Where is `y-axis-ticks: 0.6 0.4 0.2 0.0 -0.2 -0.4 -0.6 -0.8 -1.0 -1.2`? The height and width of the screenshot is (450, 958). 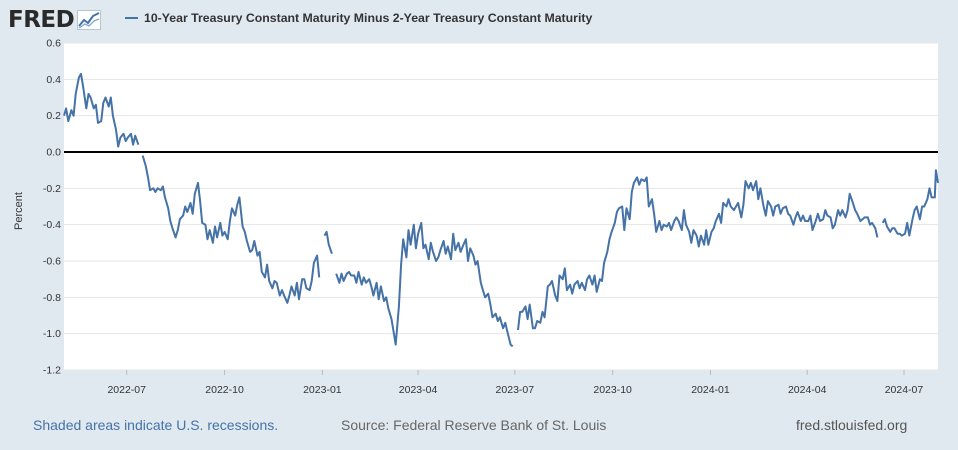 y-axis-ticks: 0.6 0.4 0.2 0.0 -0.2 -0.4 -0.6 -0.8 -1.0 -1.2 is located at coordinates (52, 207).